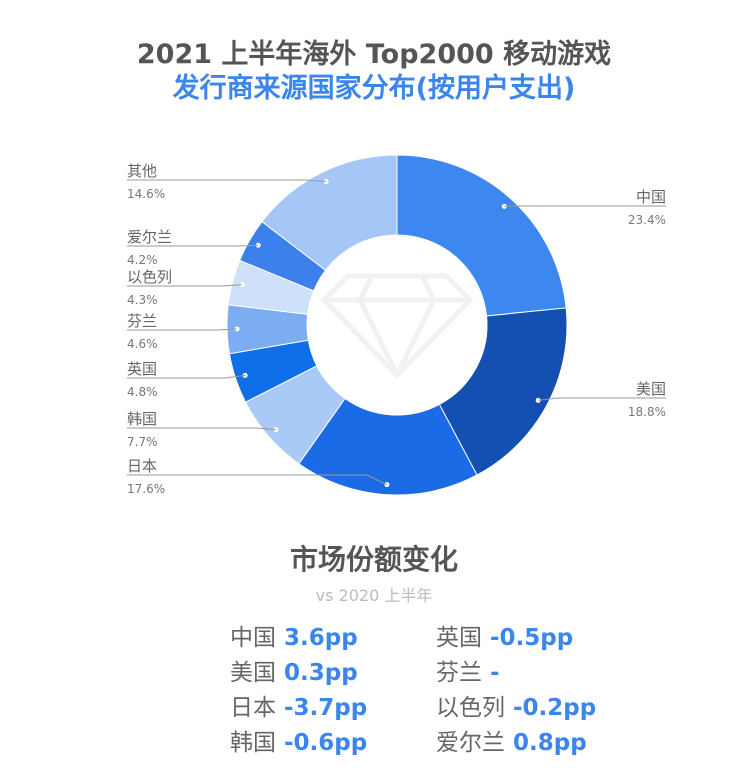 This screenshot has width=748, height=774. What do you see at coordinates (253, 743) in the screenshot?
I see `change-country: 韩国` at bounding box center [253, 743].